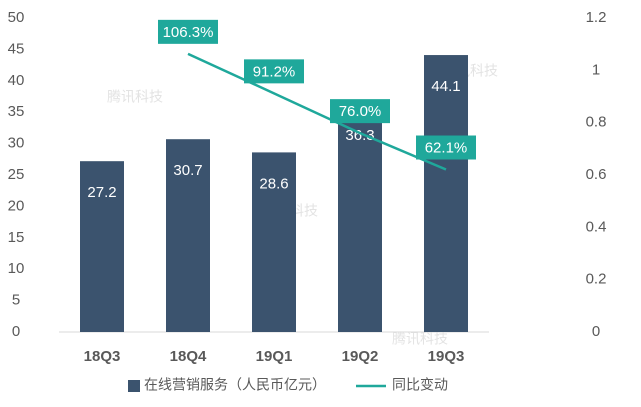 The width and height of the screenshot is (641, 407). I want to click on x-tick-label: 19Q3, so click(446, 356).